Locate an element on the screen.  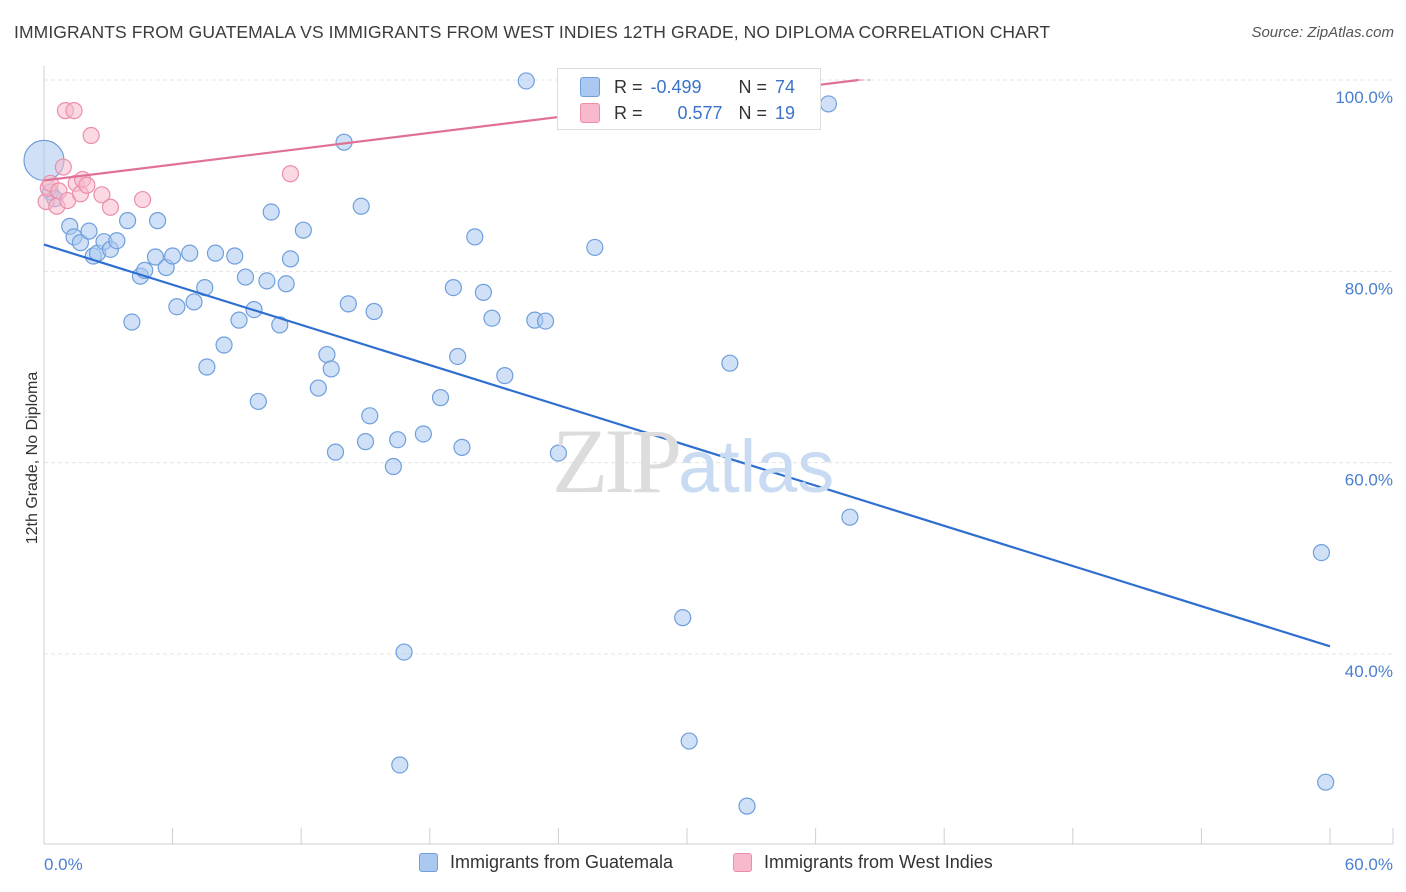
legend-swatch-pink is located at coordinates (742, 862).